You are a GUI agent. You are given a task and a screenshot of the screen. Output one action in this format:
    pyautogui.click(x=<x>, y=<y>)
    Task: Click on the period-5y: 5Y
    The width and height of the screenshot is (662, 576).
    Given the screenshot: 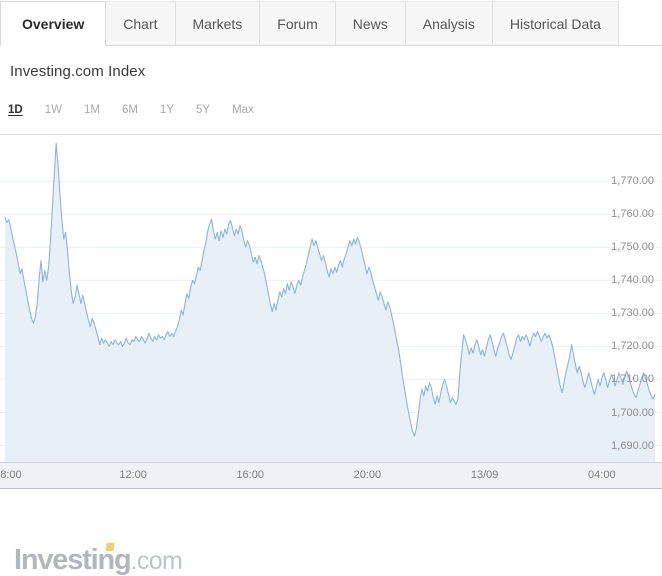 What is the action you would take?
    pyautogui.click(x=203, y=110)
    